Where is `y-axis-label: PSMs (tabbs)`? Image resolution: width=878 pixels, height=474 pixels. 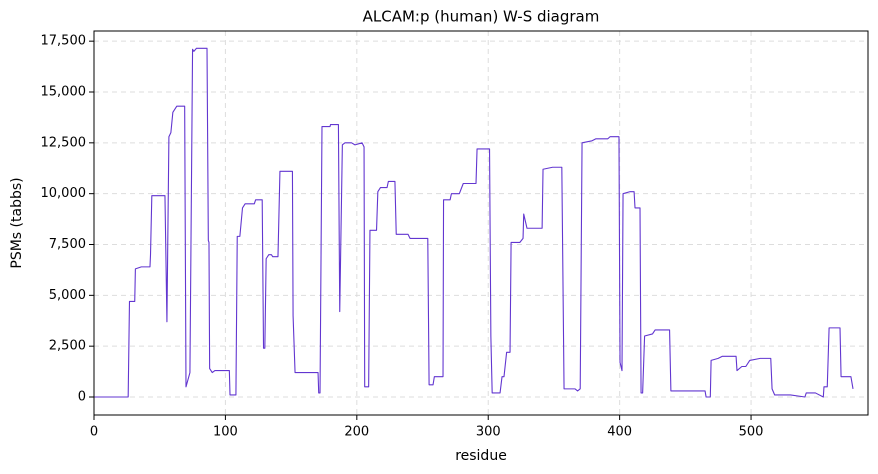
y-axis-label: PSMs (tabbs) is located at coordinates (17, 222).